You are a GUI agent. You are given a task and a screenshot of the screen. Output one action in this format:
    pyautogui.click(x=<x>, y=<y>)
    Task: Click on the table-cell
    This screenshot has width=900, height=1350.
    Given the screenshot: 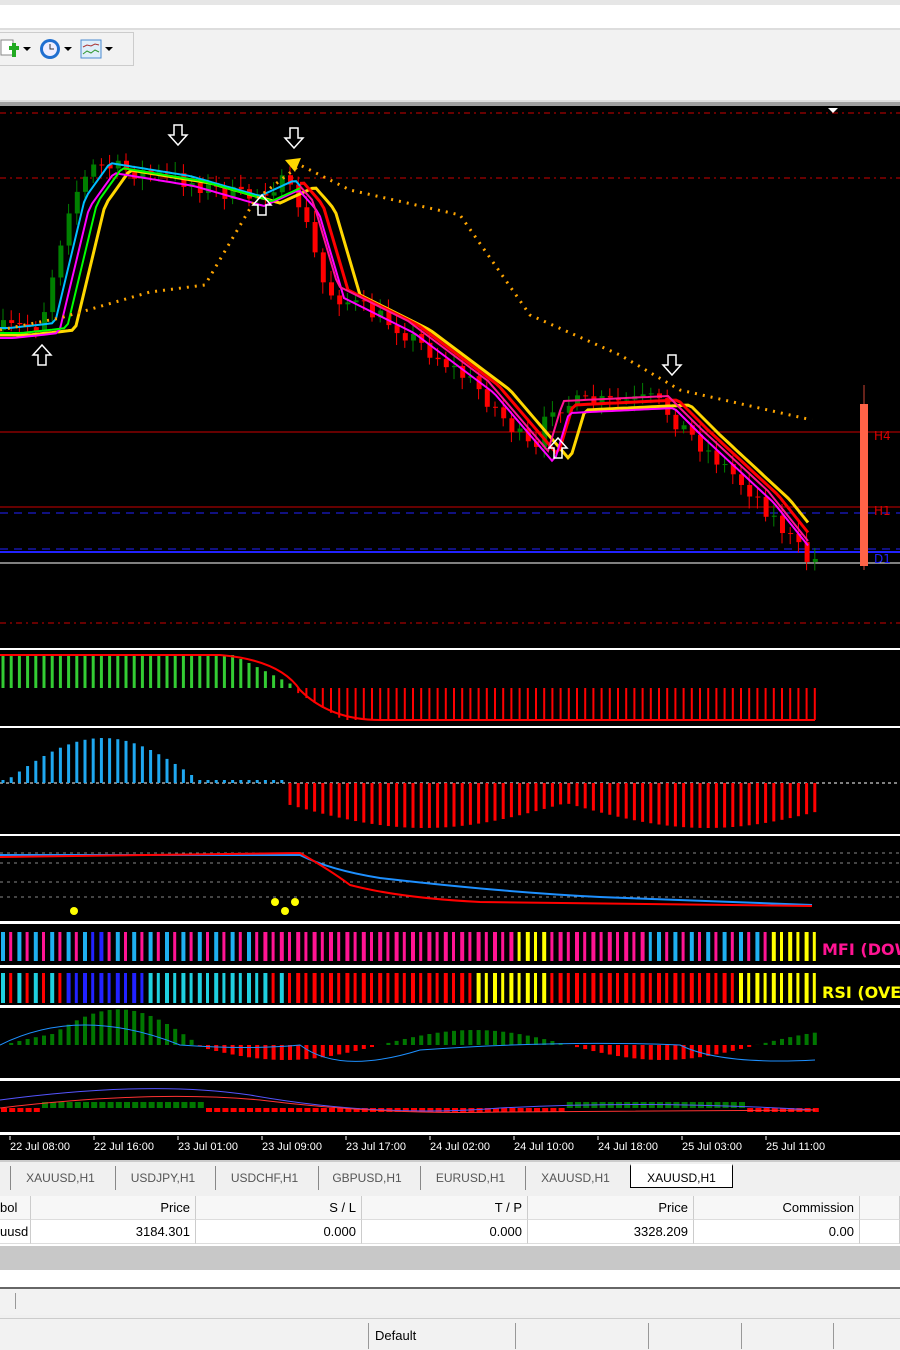 What is the action you would take?
    pyautogui.click(x=880, y=1208)
    